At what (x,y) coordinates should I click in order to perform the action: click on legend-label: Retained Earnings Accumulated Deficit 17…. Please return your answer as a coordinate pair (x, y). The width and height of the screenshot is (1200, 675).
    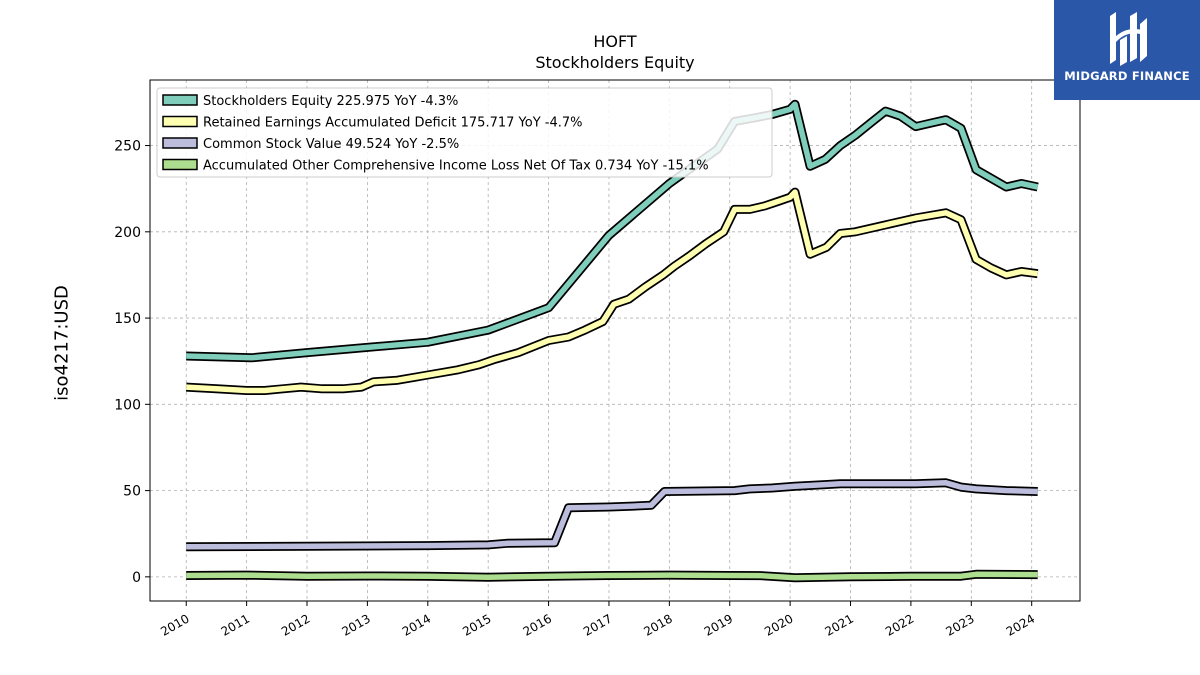
    Looking at the image, I should click on (392, 123).